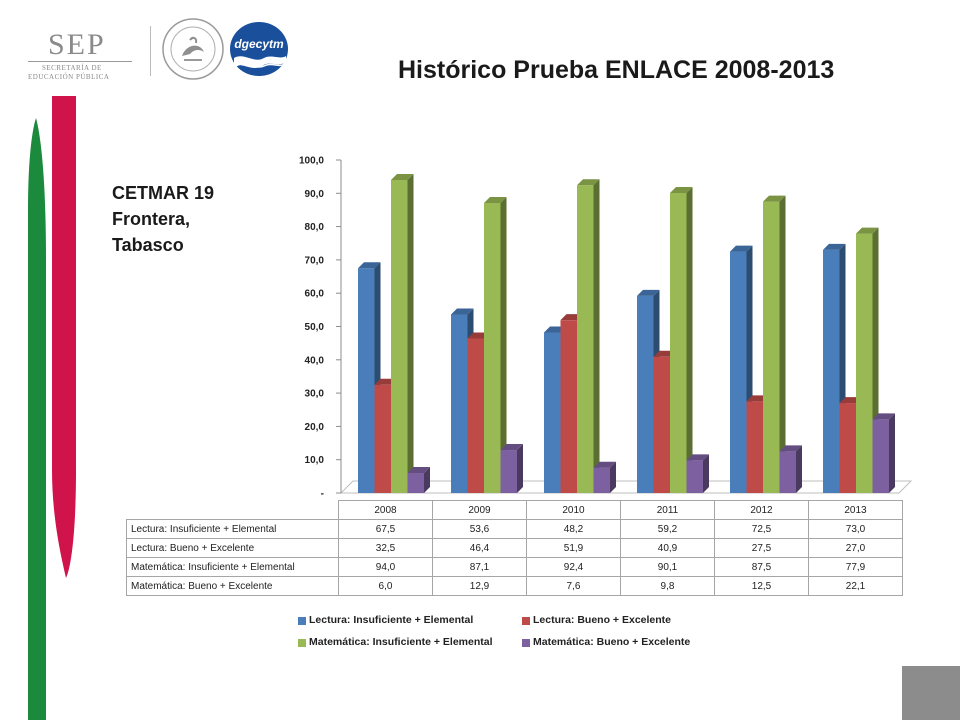  What do you see at coordinates (315, 460) in the screenshot?
I see `y-tick-label: 10,0` at bounding box center [315, 460].